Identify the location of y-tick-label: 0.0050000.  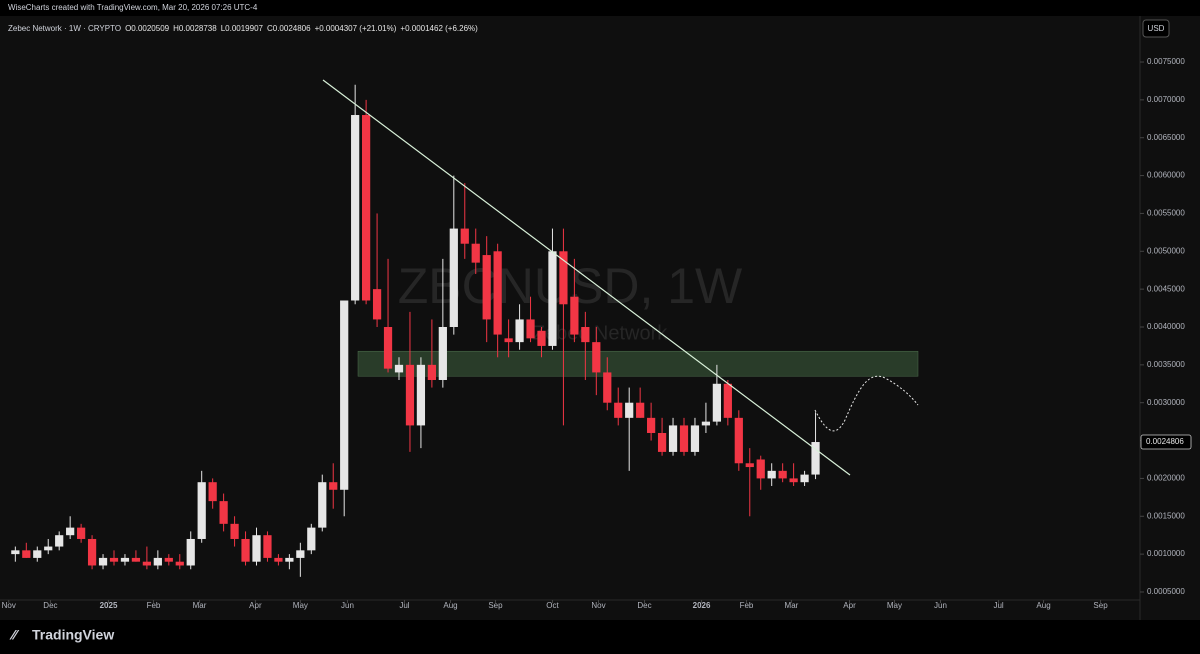
(1166, 250).